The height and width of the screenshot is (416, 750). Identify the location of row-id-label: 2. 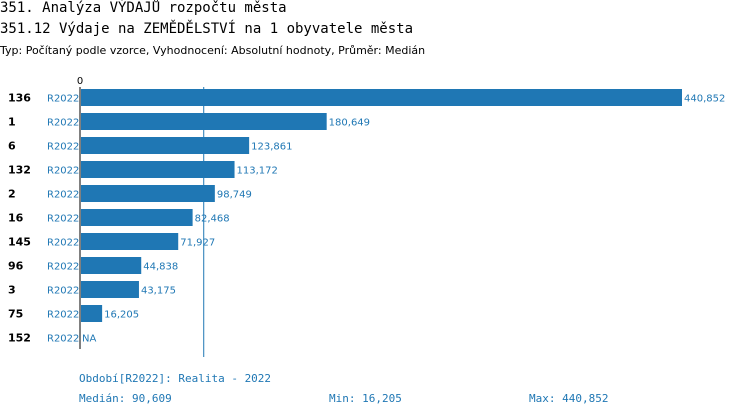
(12, 194).